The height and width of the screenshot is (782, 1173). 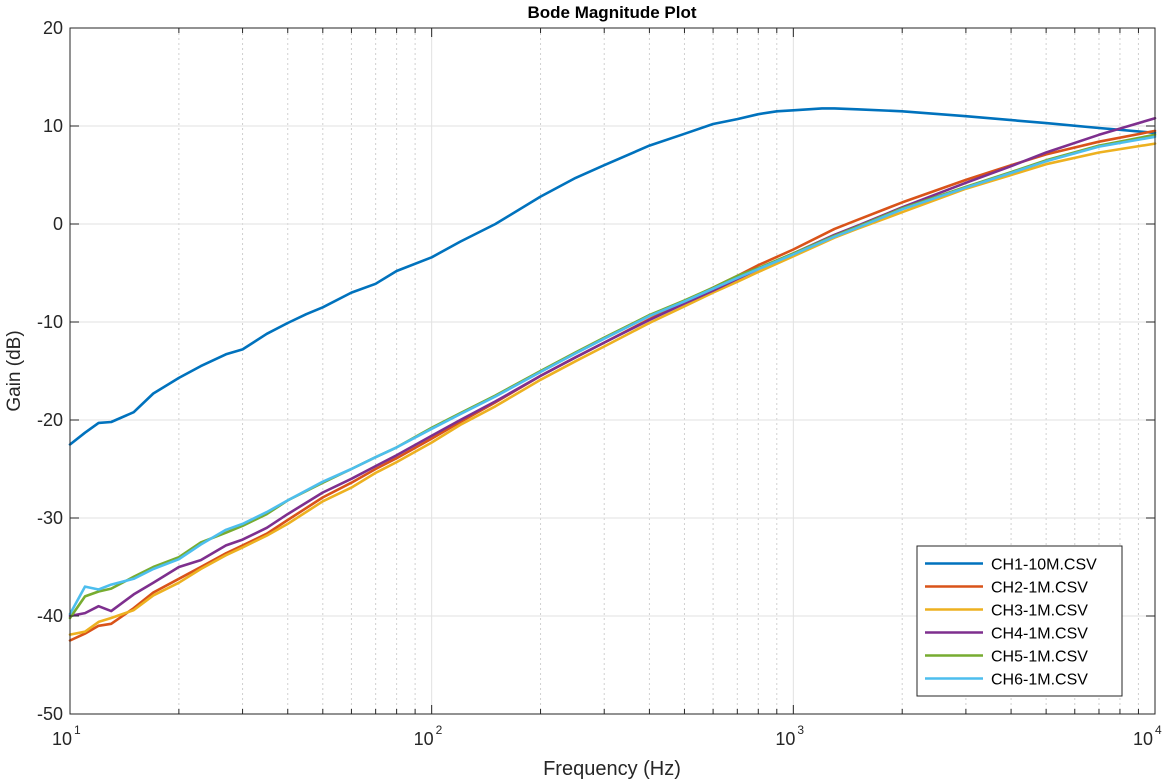 I want to click on y-tick-label: 0, so click(x=58, y=224).